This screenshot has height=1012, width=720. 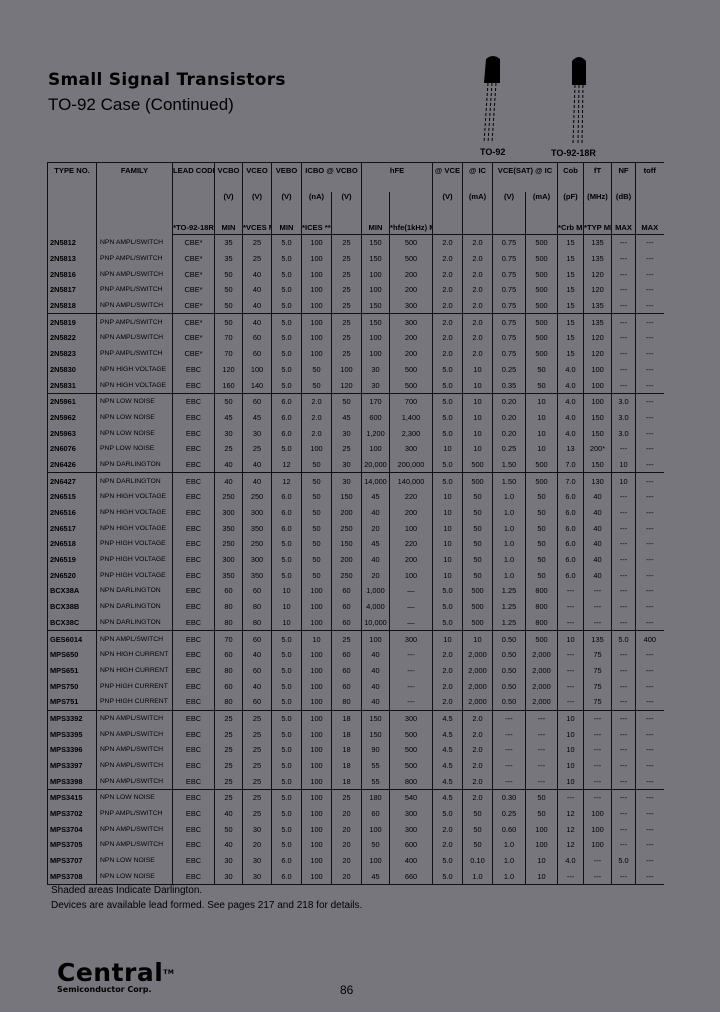 I want to click on cell: 500, so click(x=411, y=750).